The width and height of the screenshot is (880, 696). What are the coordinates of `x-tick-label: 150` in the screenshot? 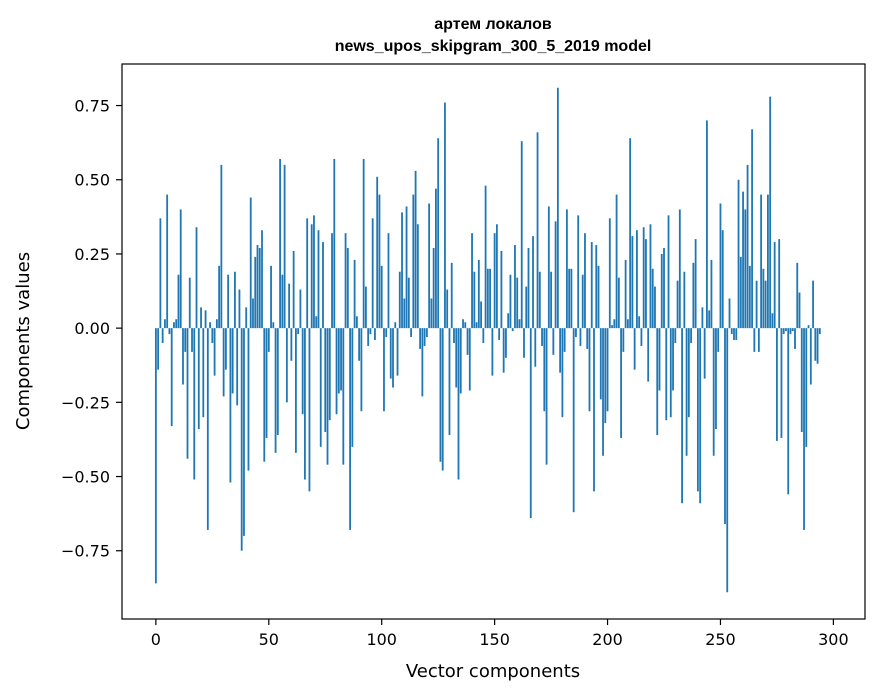 It's located at (494, 639).